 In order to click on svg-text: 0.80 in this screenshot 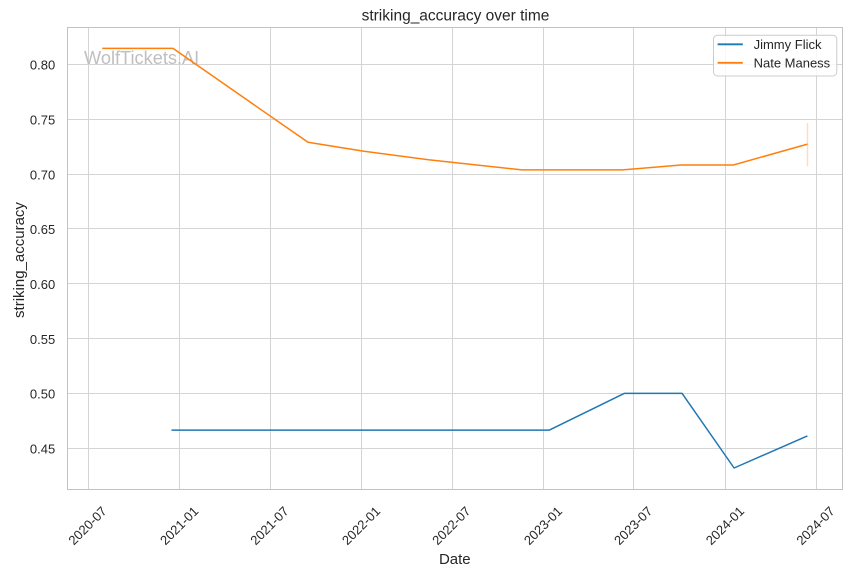, I will do `click(42, 65)`.